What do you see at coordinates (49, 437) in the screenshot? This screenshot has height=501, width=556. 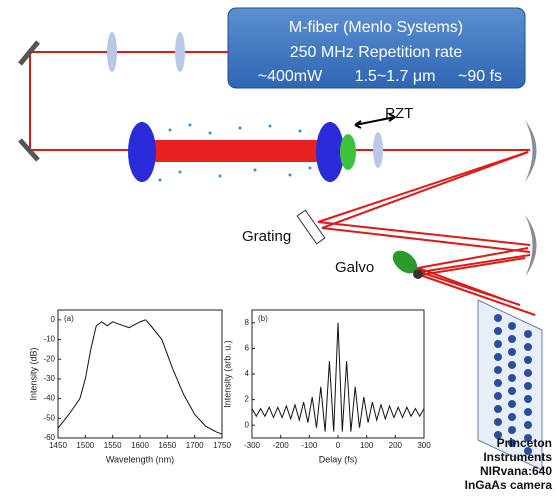 I see `y-tick-label: -60` at bounding box center [49, 437].